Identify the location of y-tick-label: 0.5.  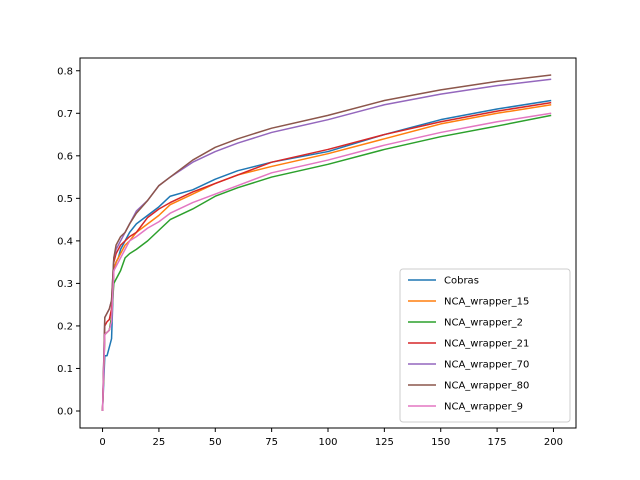
(65, 199).